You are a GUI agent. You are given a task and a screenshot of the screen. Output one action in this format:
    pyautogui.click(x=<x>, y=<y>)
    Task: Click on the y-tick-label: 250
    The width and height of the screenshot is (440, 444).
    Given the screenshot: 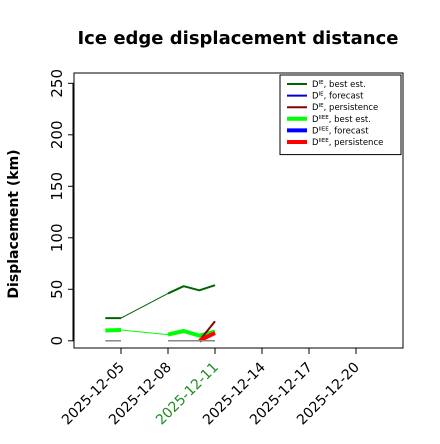 What is the action you would take?
    pyautogui.click(x=57, y=83)
    